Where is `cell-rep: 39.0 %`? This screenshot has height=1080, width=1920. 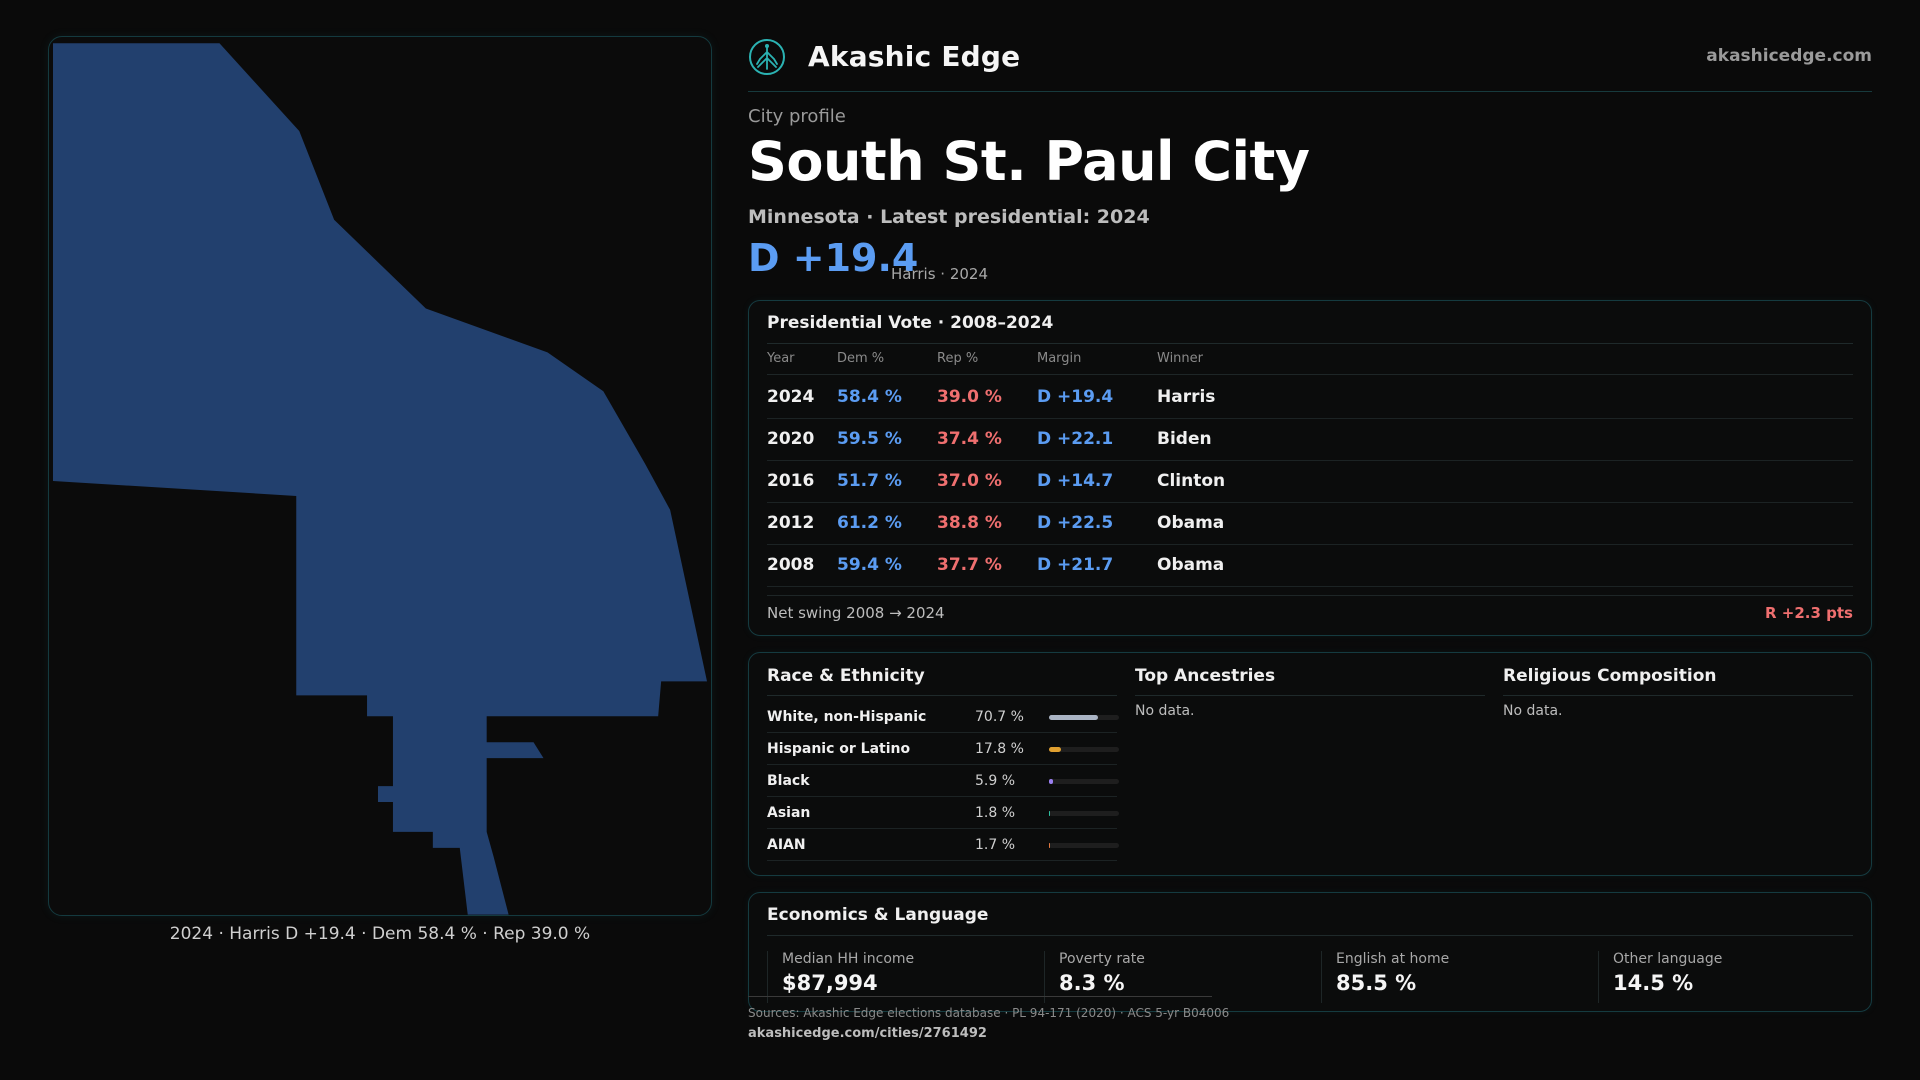 cell-rep: 39.0 % is located at coordinates (969, 397).